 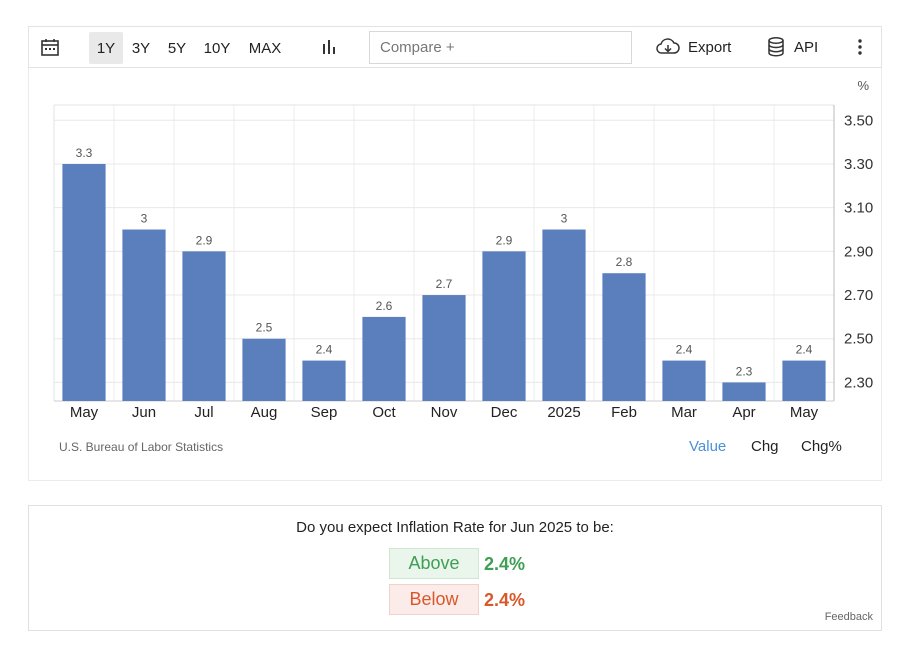 I want to click on tab-chg-percent: Chg%, so click(x=821, y=446).